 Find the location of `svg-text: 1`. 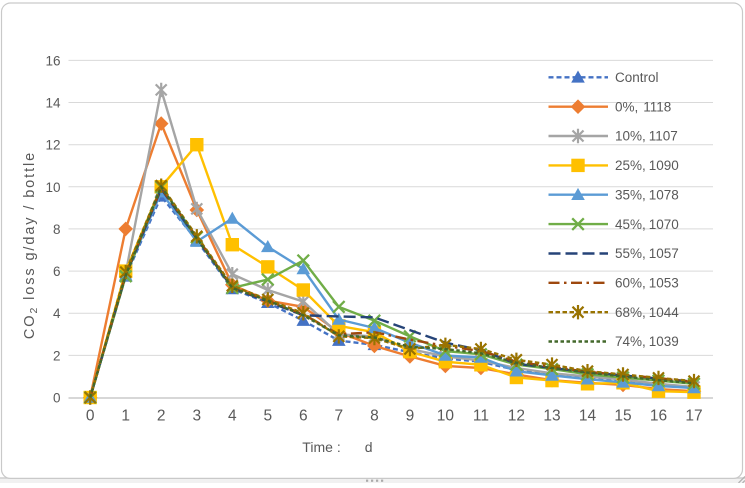

svg-text: 1 is located at coordinates (125, 416).